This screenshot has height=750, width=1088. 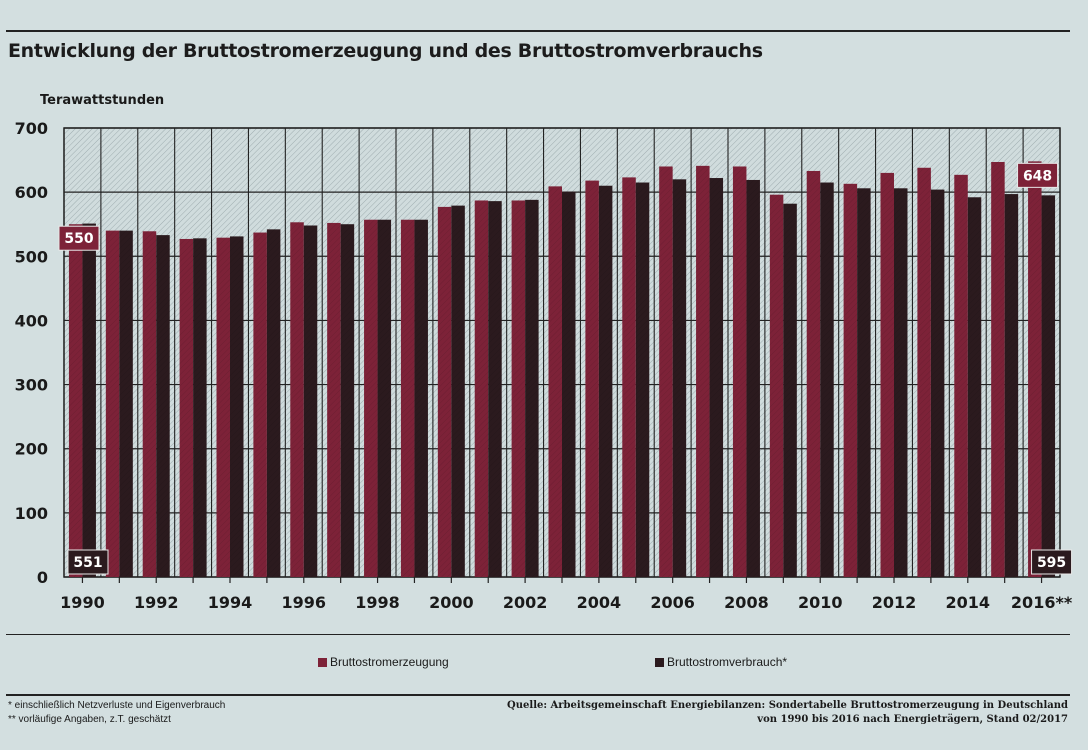 I want to click on y-tick-label: 700, so click(x=31, y=128).